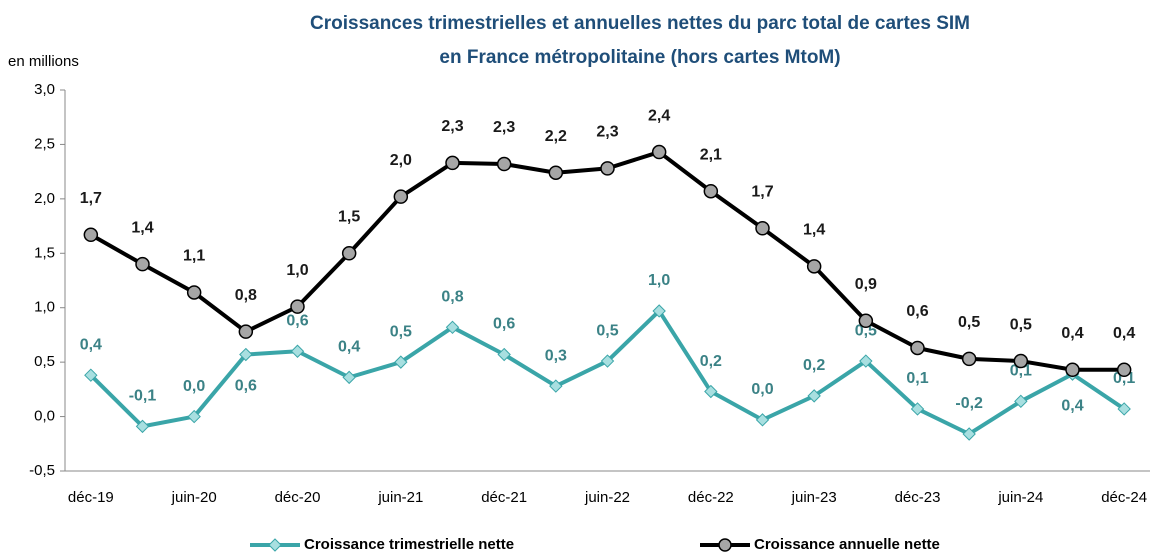  Describe the element at coordinates (409, 544) in the screenshot. I see `legend-label: Croissance trimestrielle nette` at that location.